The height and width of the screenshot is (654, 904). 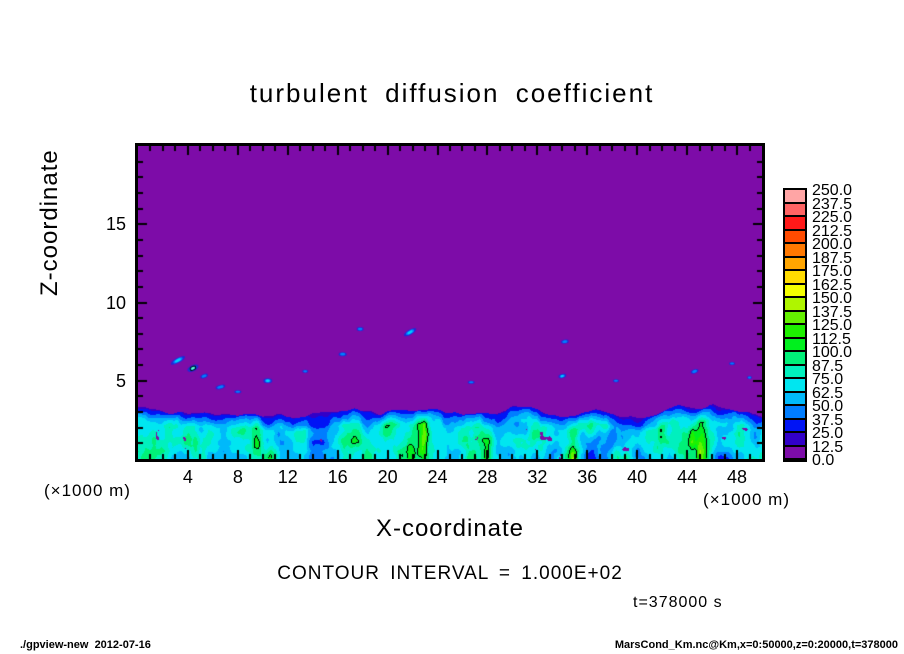 I want to click on colorbar-boundary-label: 200.0, so click(x=832, y=244).